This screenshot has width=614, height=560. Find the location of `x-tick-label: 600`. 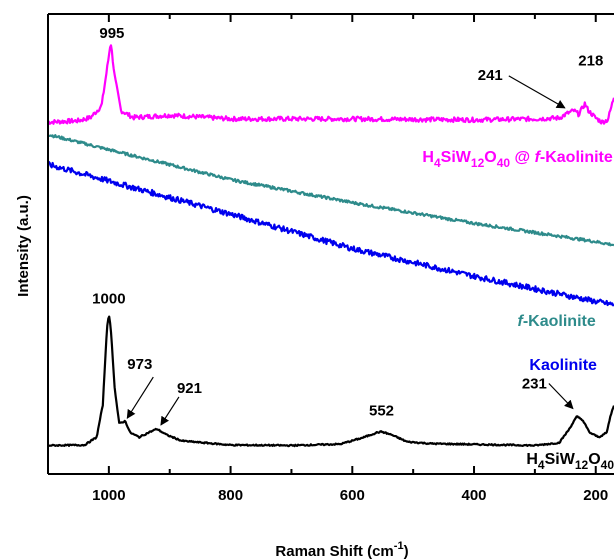

x-tick-label: 600 is located at coordinates (352, 495).